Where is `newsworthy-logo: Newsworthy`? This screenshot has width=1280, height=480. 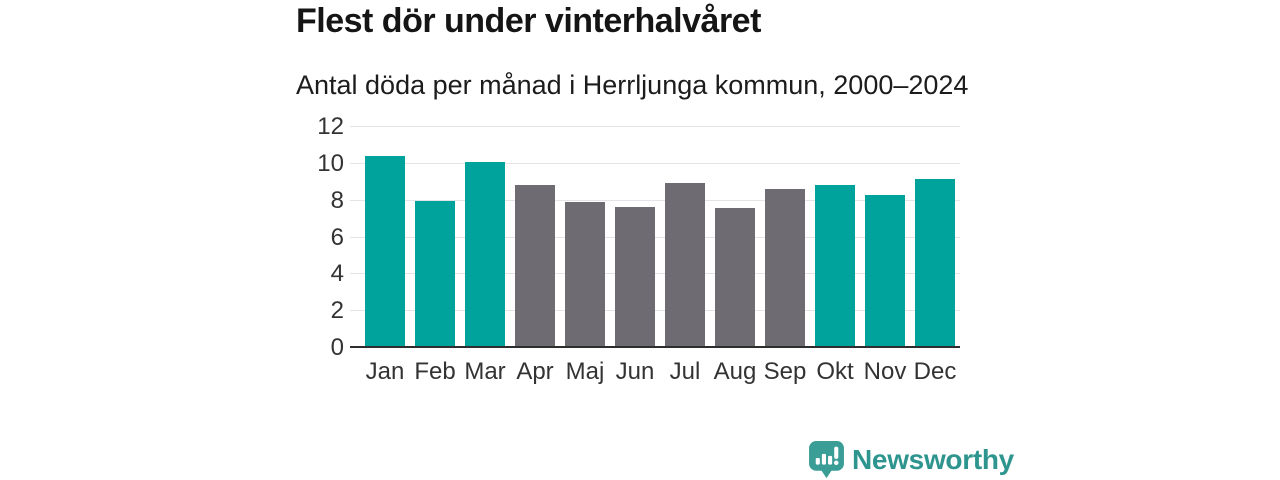 newsworthy-logo: Newsworthy is located at coordinates (911, 459).